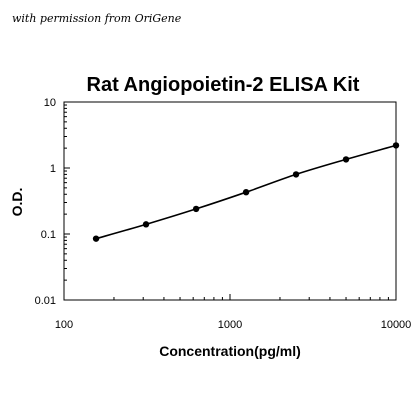 The image size is (420, 420). Describe the element at coordinates (53, 169) in the screenshot. I see `y-tick-label: 1` at that location.